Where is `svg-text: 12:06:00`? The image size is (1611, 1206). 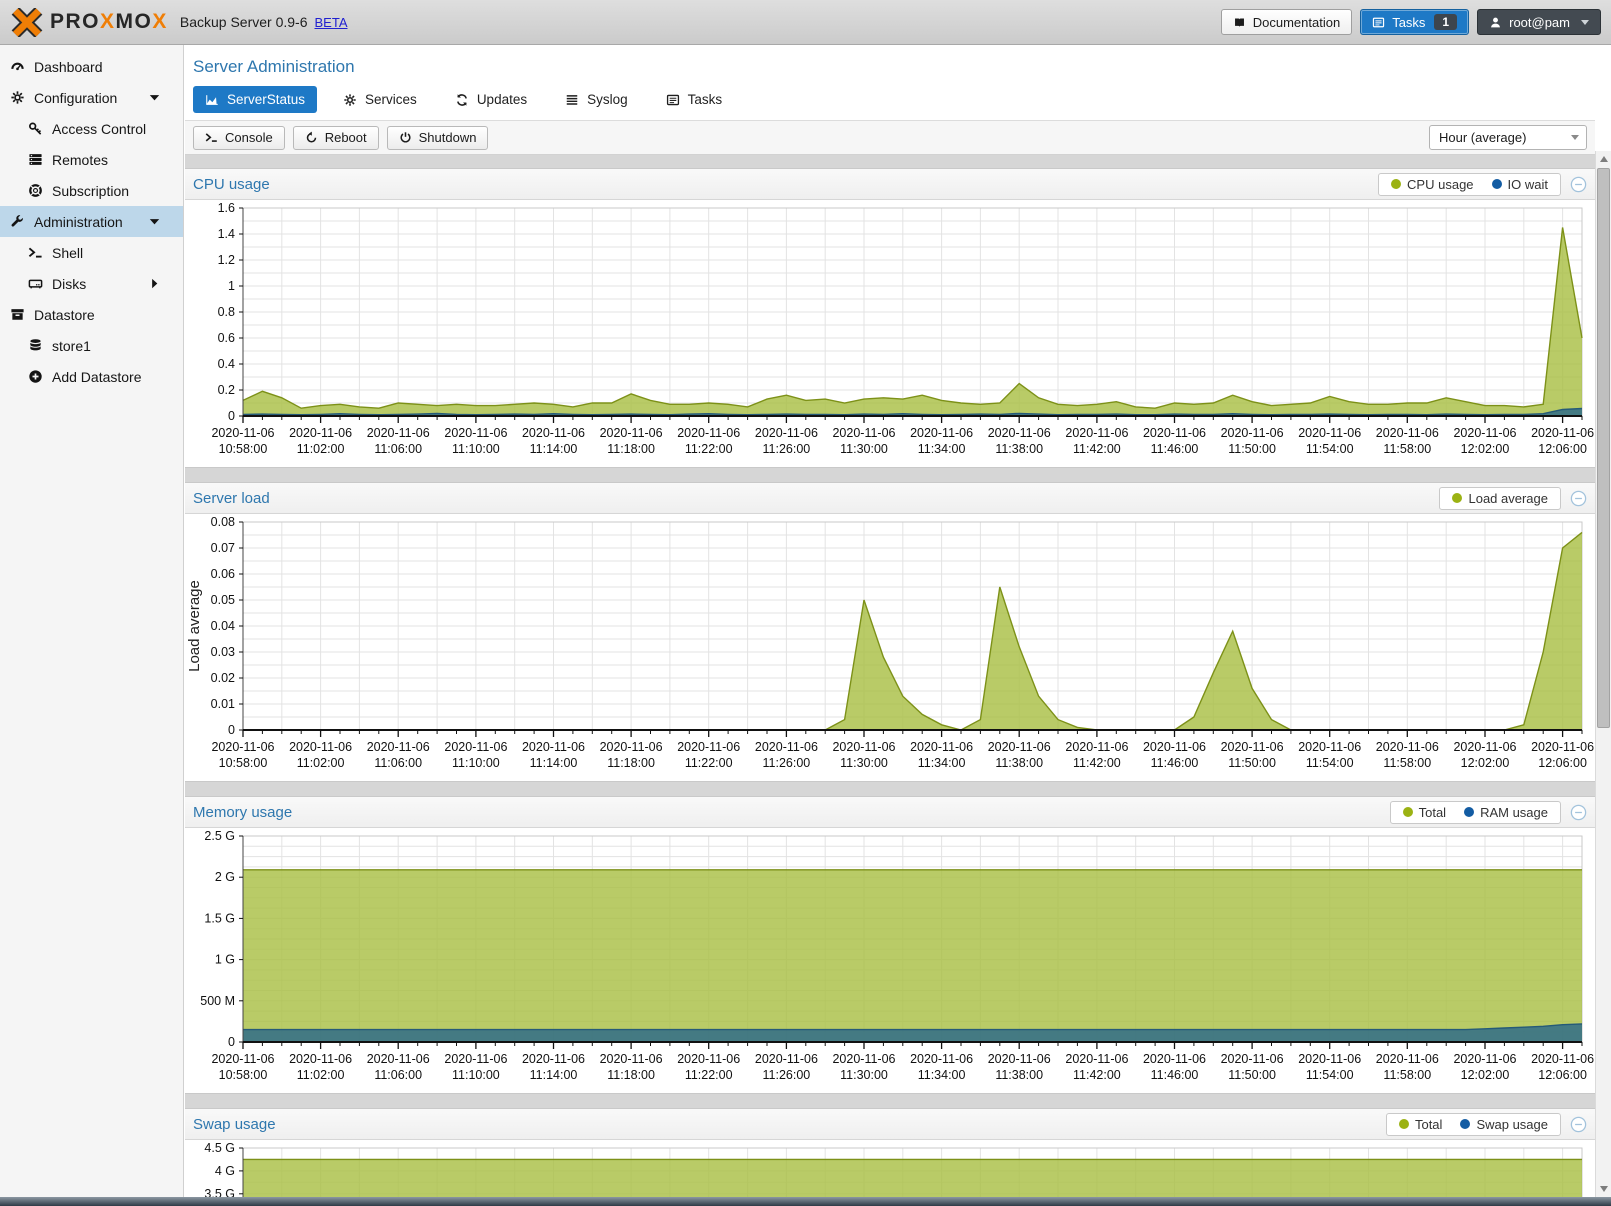
svg-text: 12:06:00 is located at coordinates (1562, 763).